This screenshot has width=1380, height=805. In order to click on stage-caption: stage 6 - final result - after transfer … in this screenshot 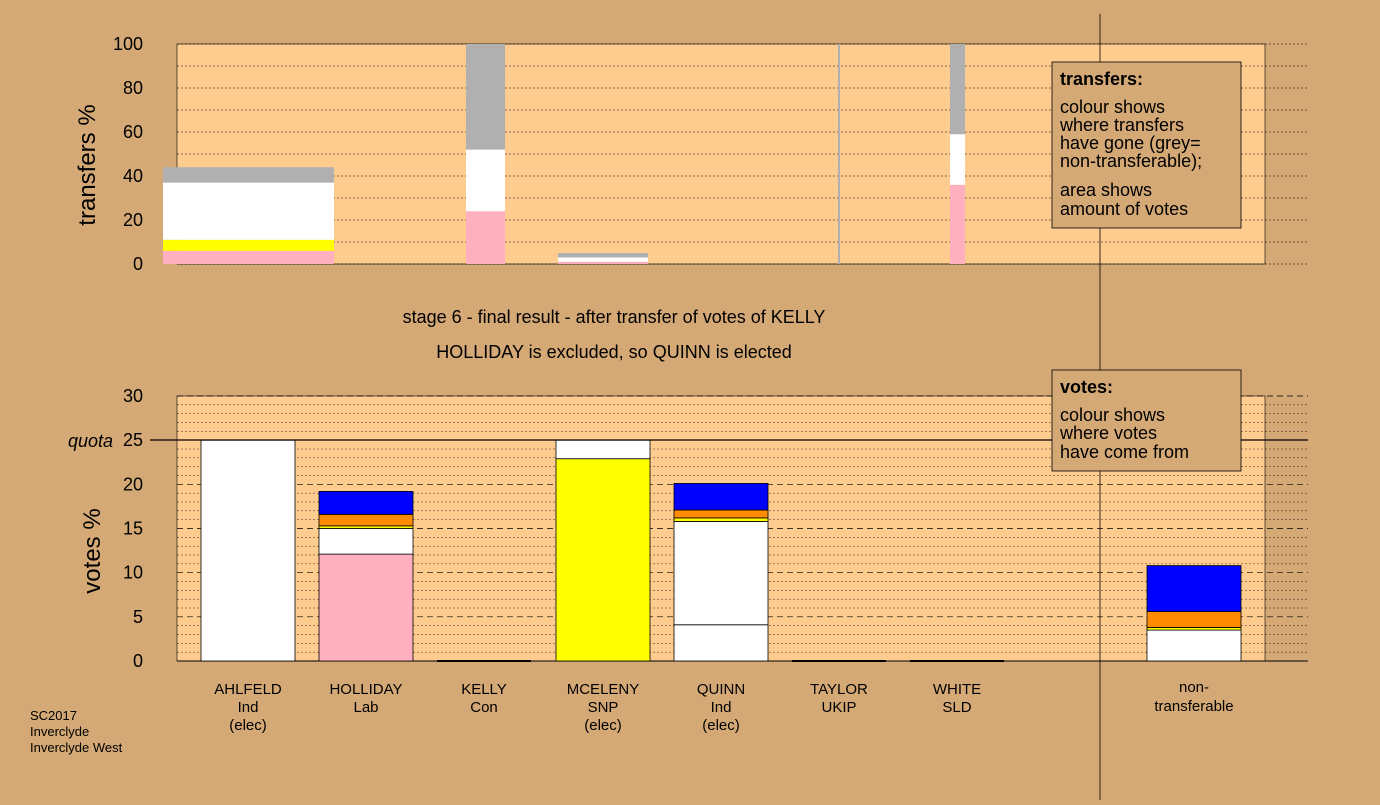, I will do `click(614, 317)`.